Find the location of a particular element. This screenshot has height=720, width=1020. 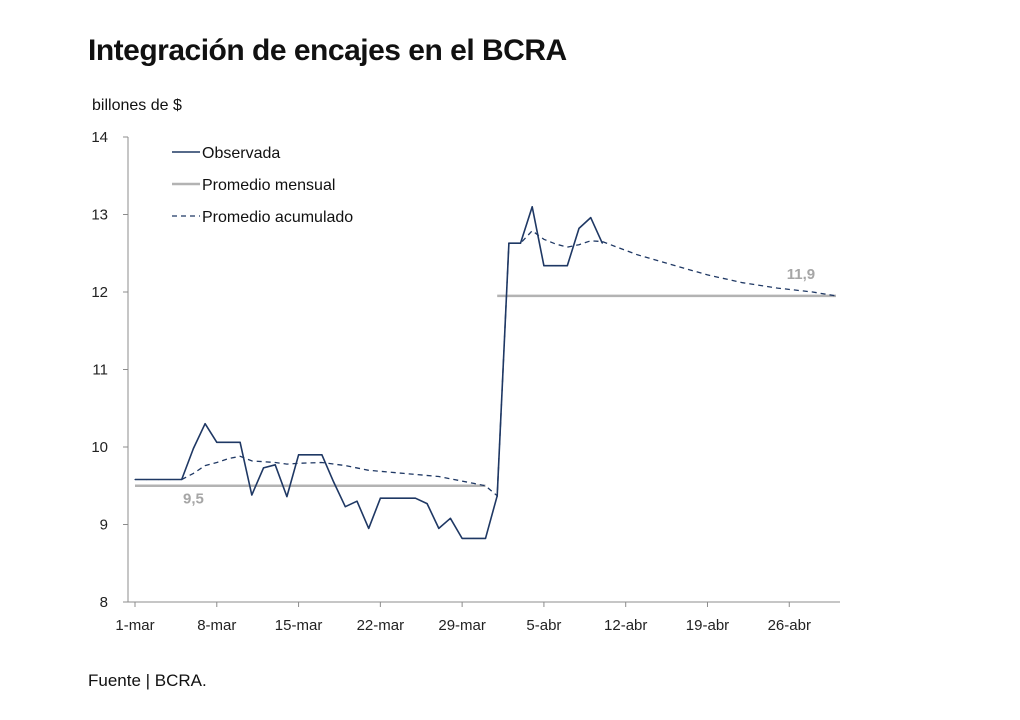

chart-title: Integración de encajes en el BCRA is located at coordinates (327, 50).